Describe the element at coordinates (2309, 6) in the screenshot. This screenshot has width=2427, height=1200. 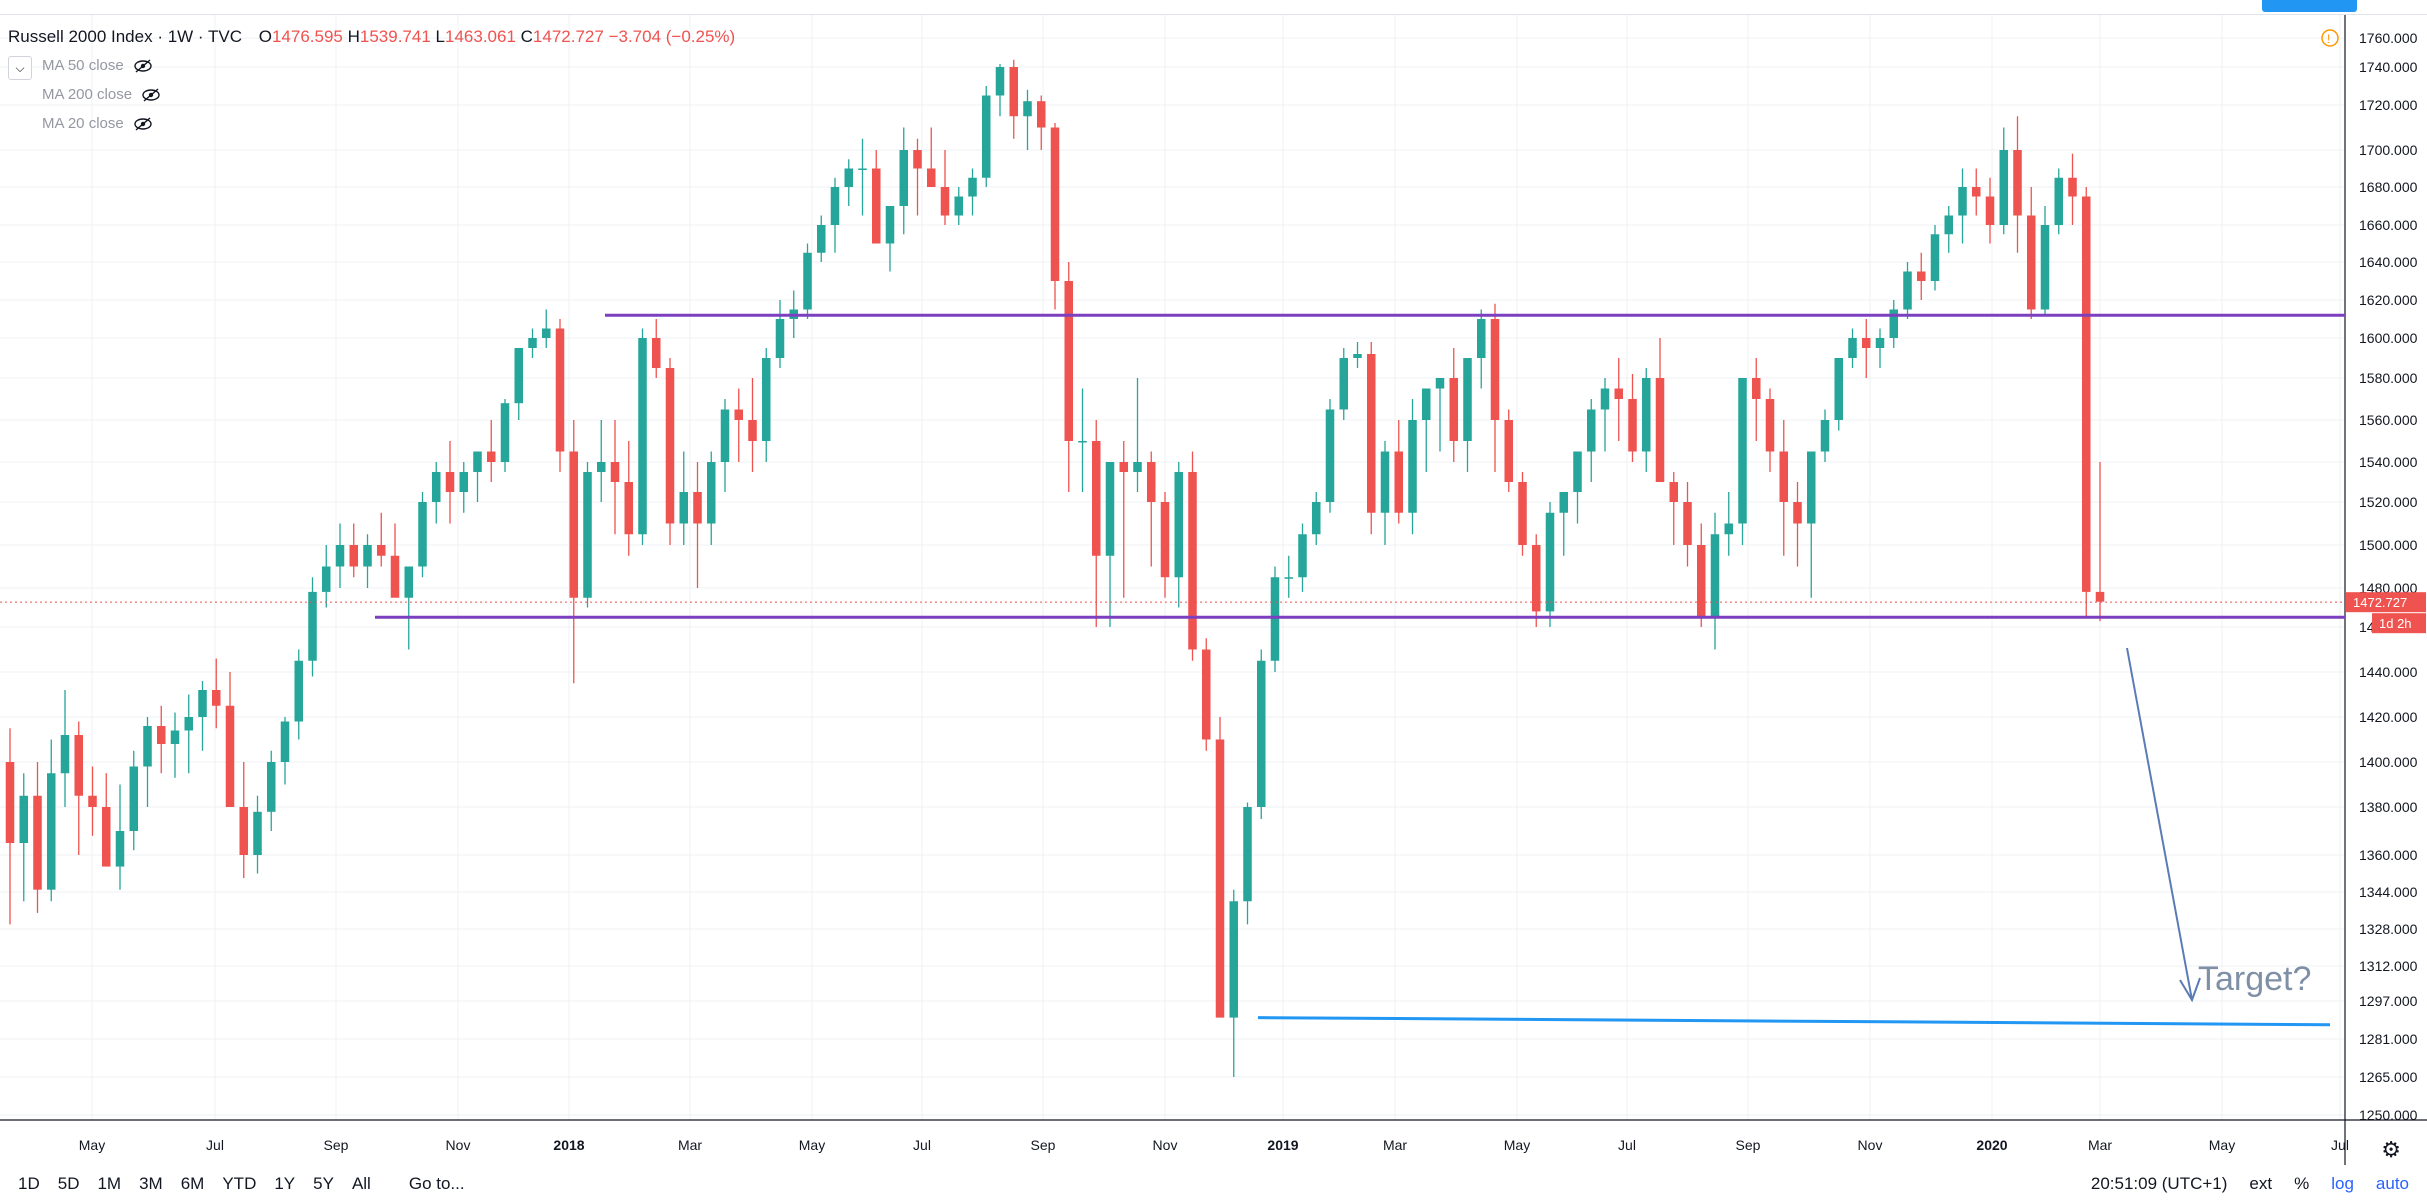
I see `publish-button` at that location.